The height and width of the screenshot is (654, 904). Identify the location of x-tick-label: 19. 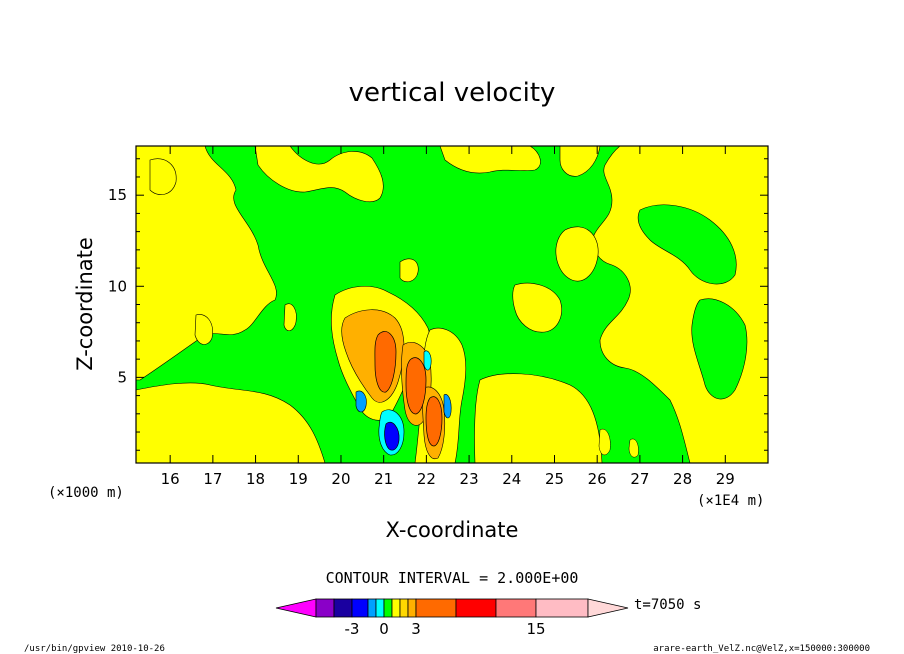
(298, 479).